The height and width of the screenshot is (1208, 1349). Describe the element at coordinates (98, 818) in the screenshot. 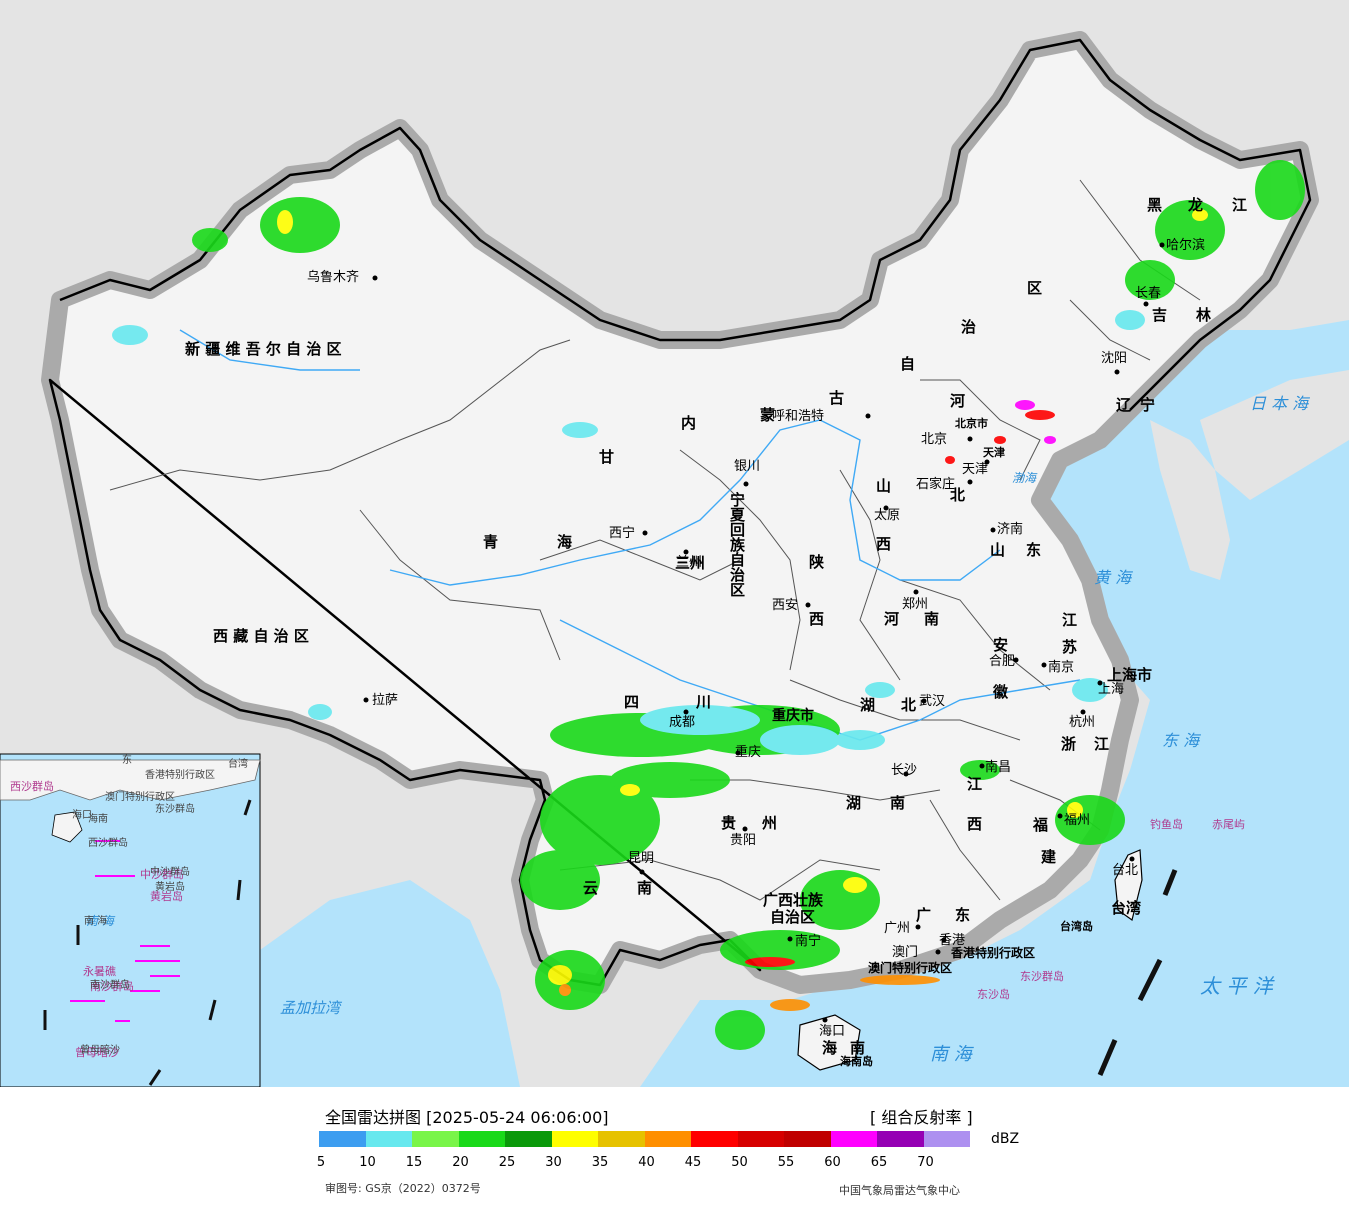

I see `inset-label-3: 海南` at that location.